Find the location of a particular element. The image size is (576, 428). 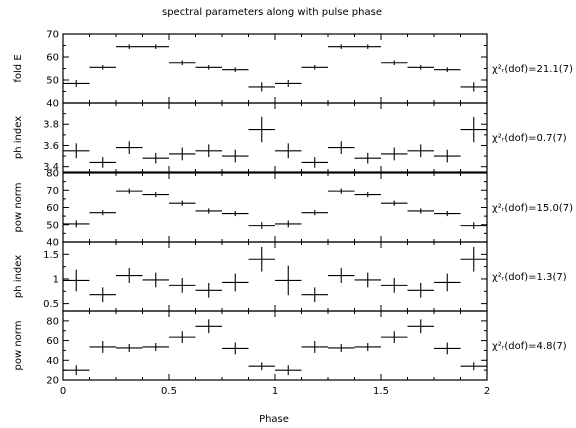

x-axis-label: Phase is located at coordinates (274, 419).